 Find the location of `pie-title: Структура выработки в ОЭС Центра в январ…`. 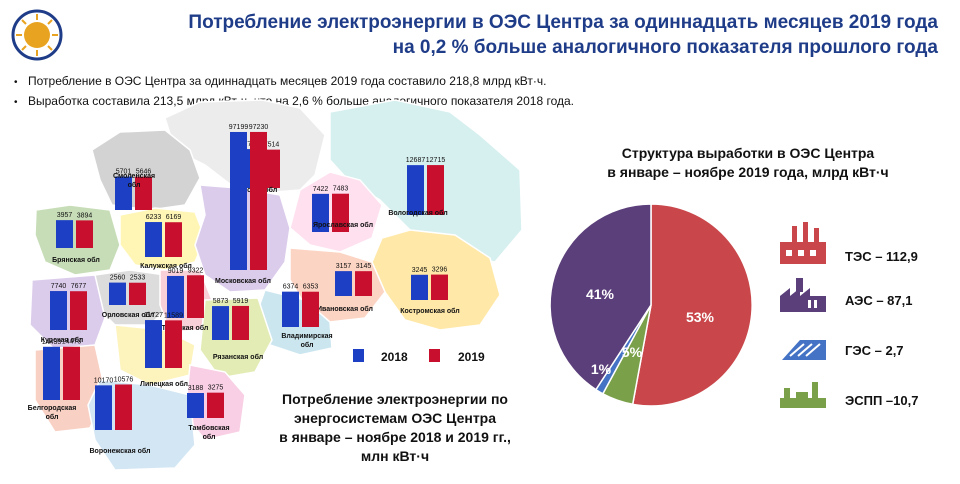

pie-title: Структура выработки в ОЭС Центра в январ… is located at coordinates (747, 162).